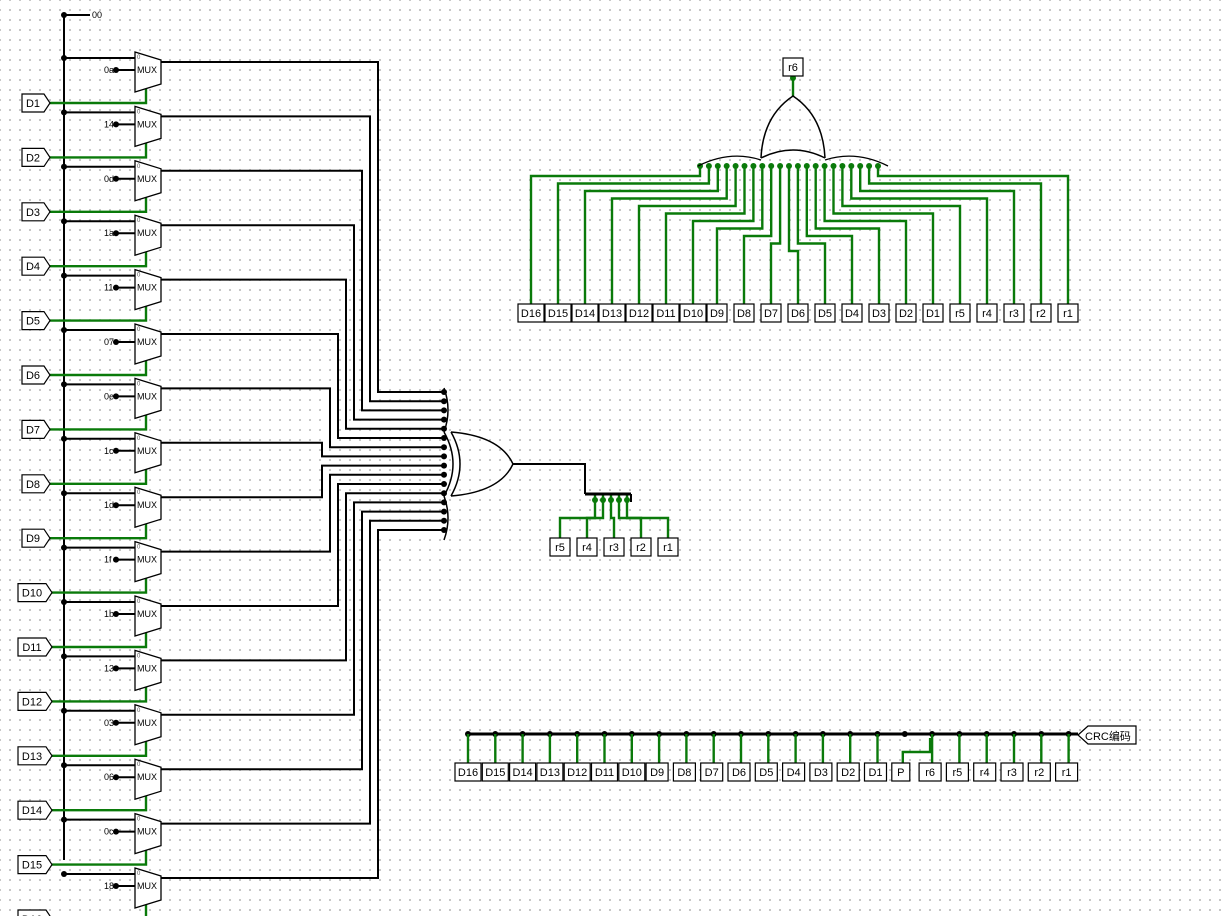 The image size is (1222, 916). What do you see at coordinates (1014, 313) in the screenshot?
I see `parity-input-r3: r3` at bounding box center [1014, 313].